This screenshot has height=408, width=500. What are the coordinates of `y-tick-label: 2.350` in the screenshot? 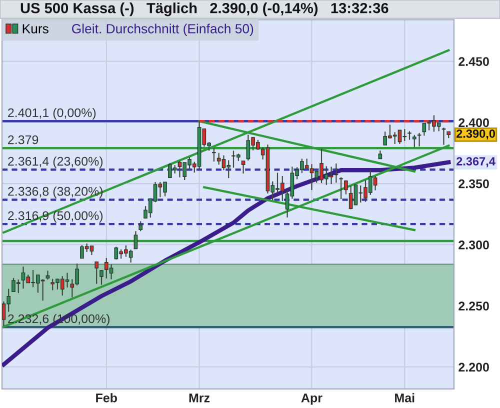 It's located at (473, 183).